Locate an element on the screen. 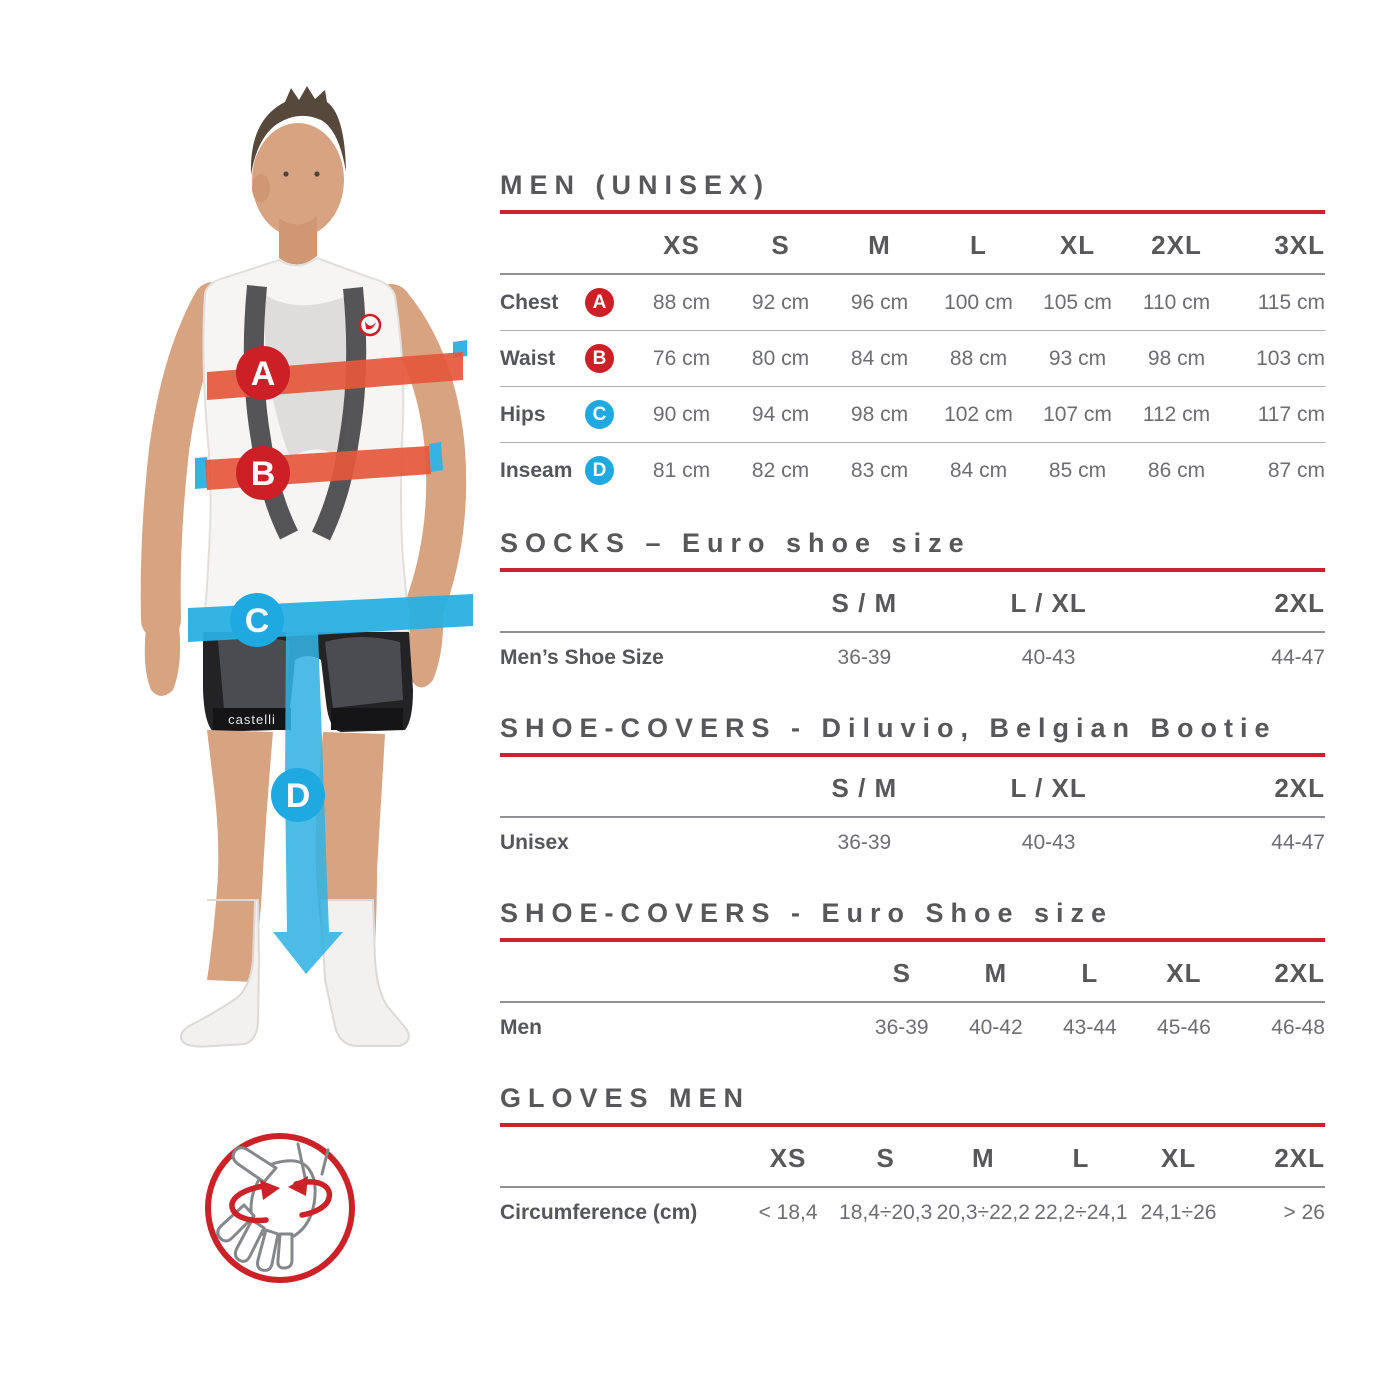 The height and width of the screenshot is (1400, 1400). row-label: Men’s Shoe Size is located at coordinates (582, 657).